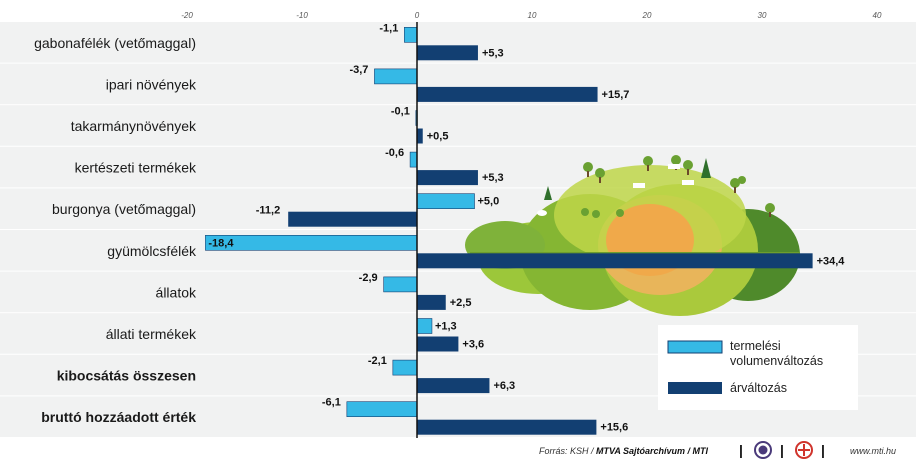  I want to click on mti-logo-icon, so click(804, 450).